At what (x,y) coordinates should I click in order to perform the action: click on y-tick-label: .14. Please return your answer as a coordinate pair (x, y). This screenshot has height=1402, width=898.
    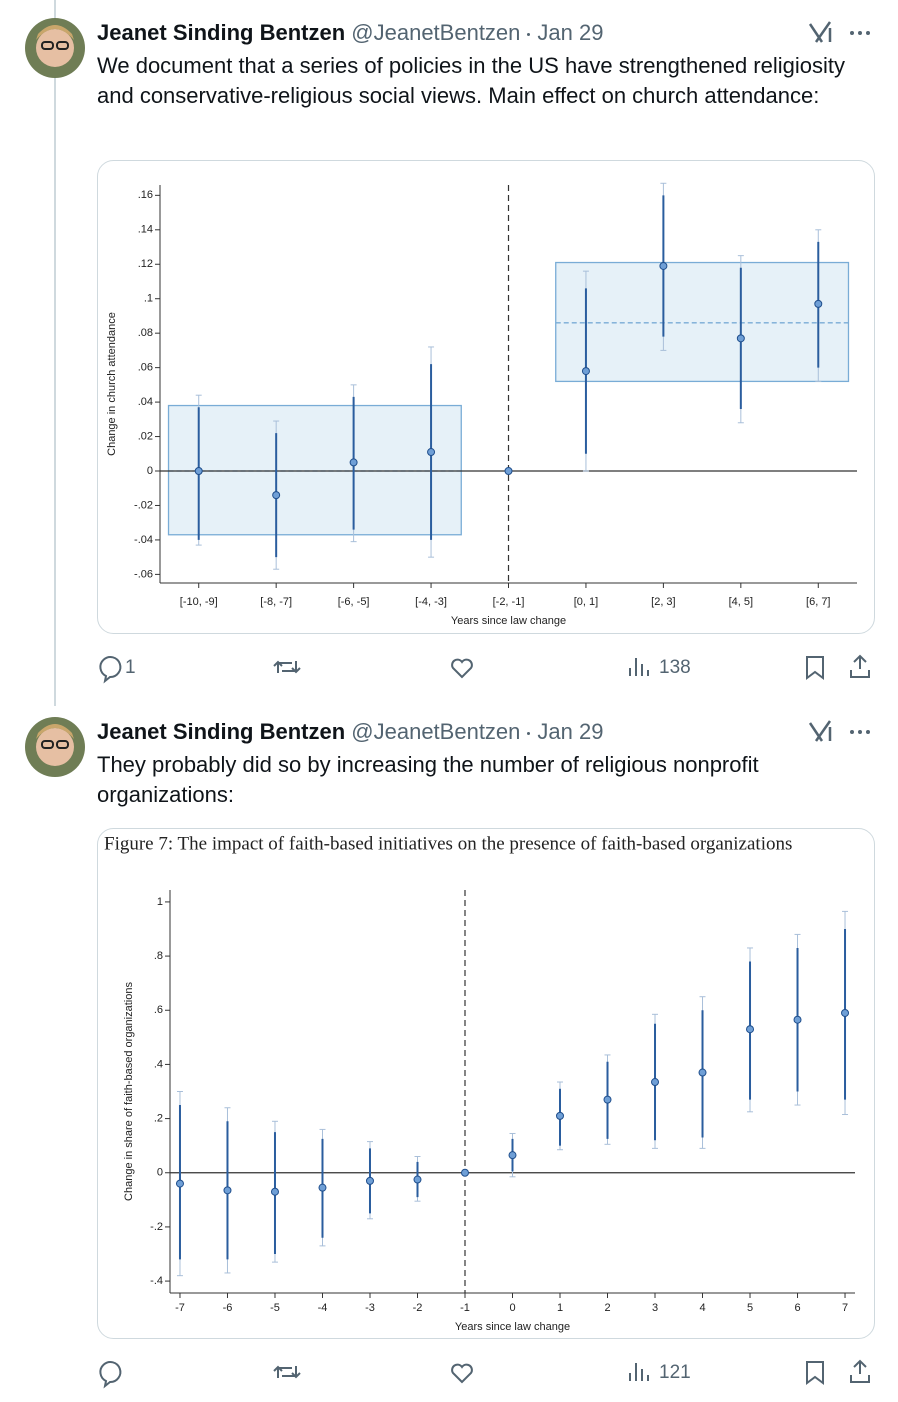
    Looking at the image, I should click on (145, 230).